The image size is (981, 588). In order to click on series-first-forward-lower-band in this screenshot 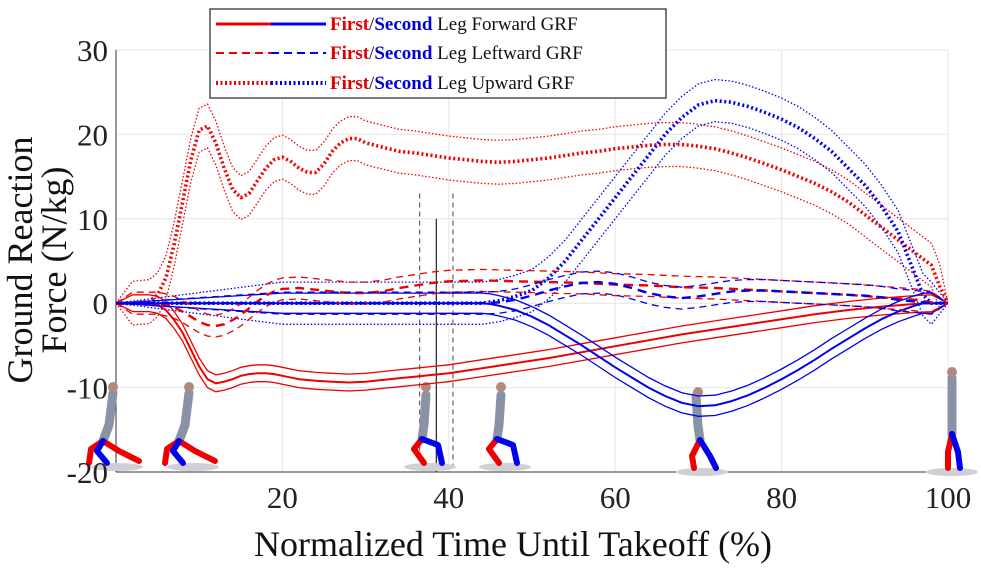, I will do `click(532, 347)`.